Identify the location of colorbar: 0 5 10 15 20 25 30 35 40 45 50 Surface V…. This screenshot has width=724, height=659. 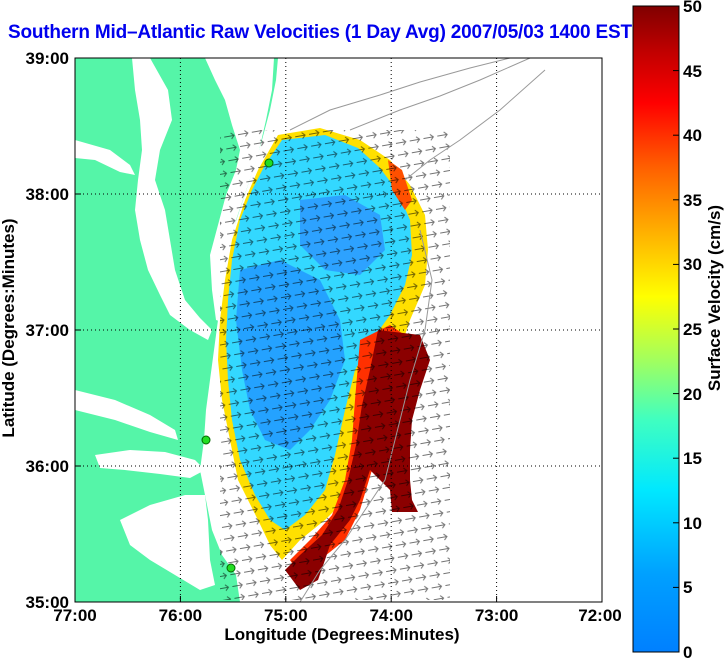
(678, 329).